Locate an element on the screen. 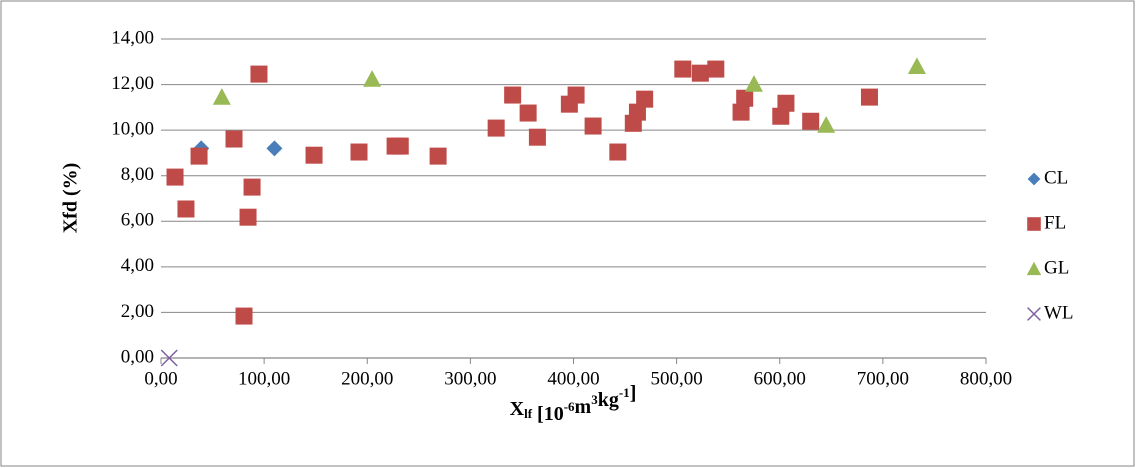 The image size is (1136, 468). y-tick-label: 2,00 is located at coordinates (137, 311).